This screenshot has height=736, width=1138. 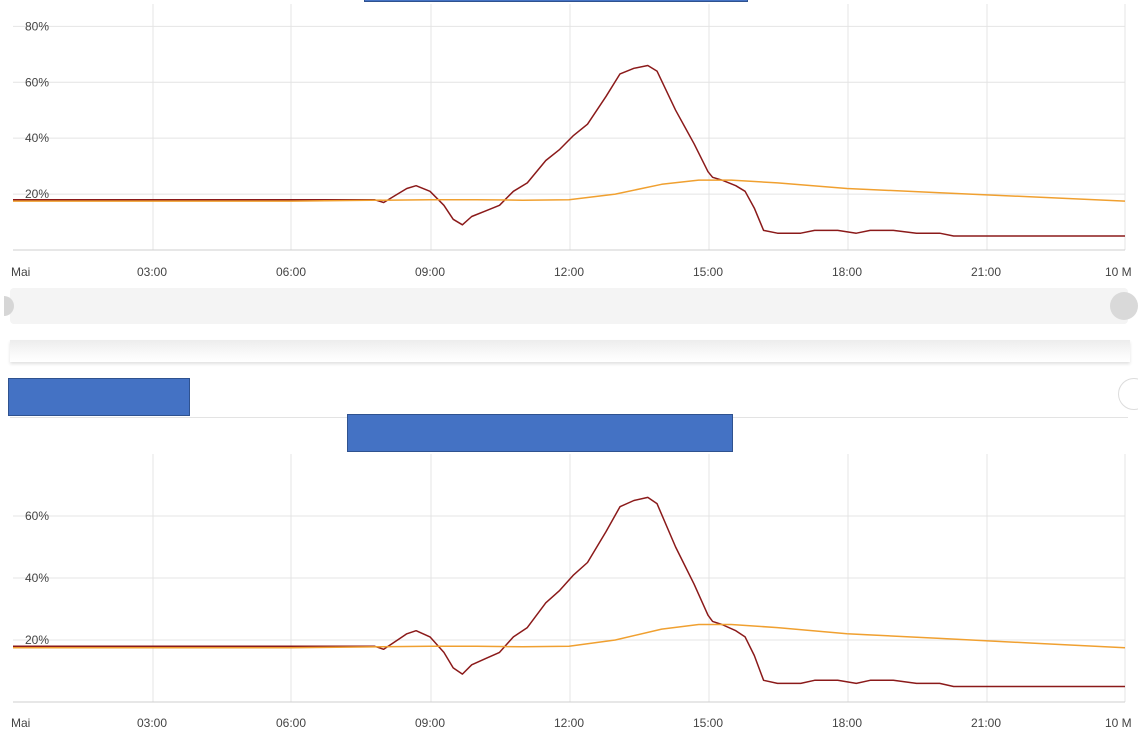 What do you see at coordinates (1124, 306) in the screenshot?
I see `scroll-handle-right` at bounding box center [1124, 306].